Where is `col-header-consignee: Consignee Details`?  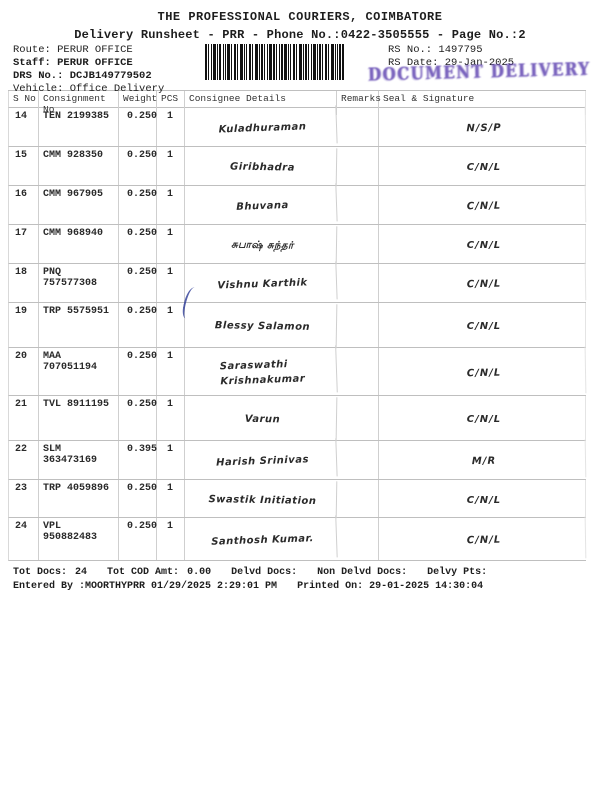 col-header-consignee: Consignee Details is located at coordinates (261, 103).